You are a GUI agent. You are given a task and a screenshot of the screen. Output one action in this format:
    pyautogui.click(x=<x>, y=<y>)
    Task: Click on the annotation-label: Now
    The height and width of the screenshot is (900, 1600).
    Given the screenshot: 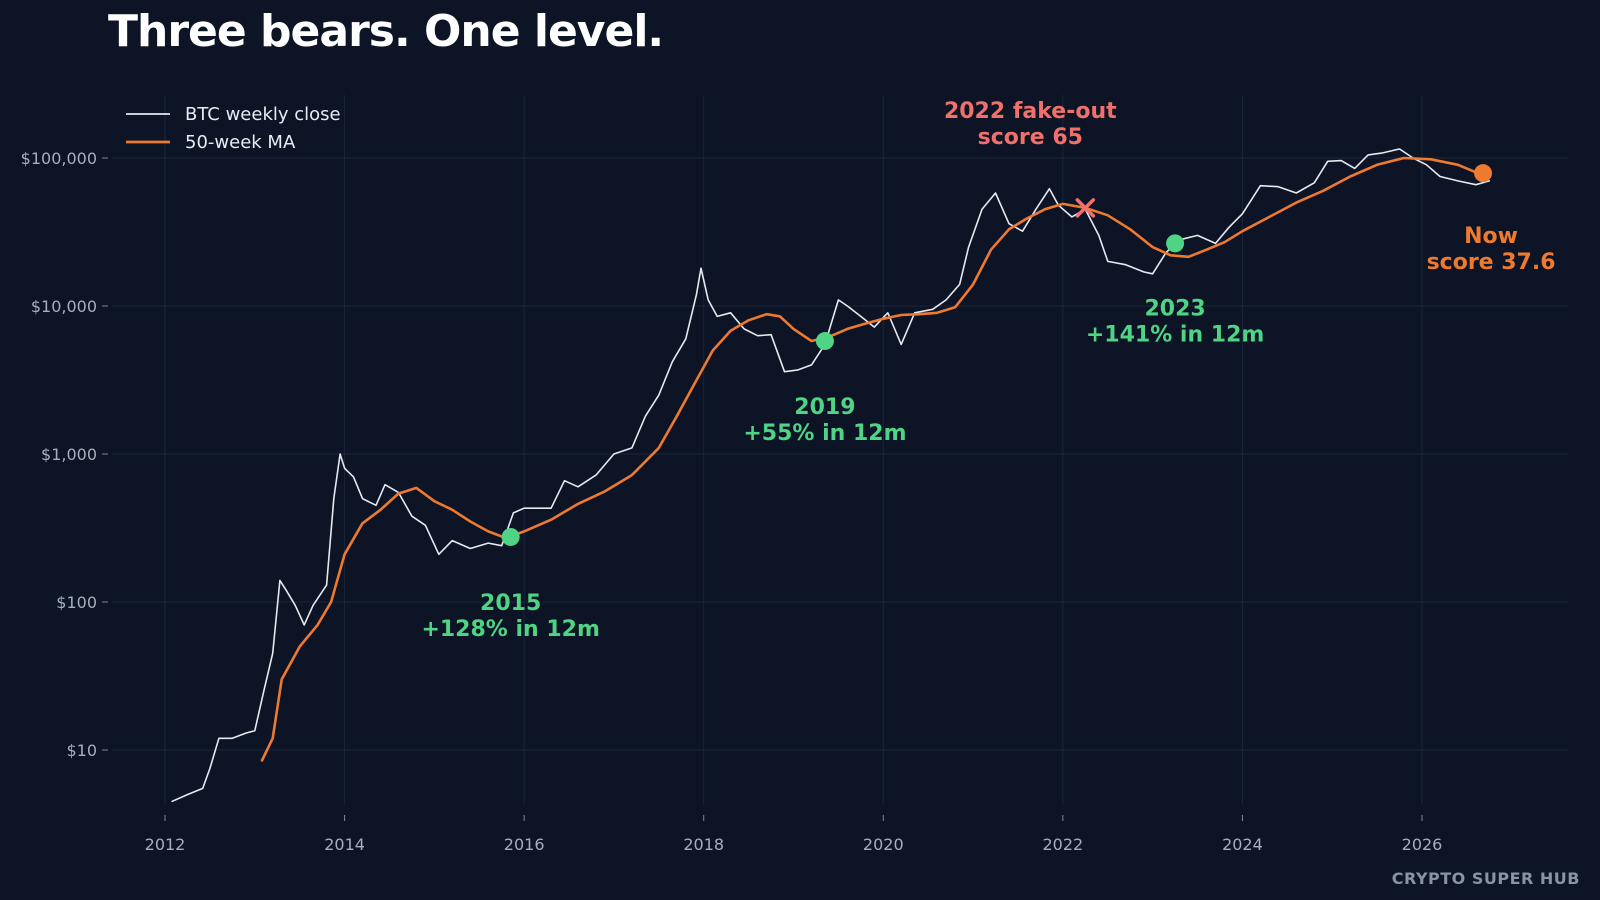 What is the action you would take?
    pyautogui.click(x=1491, y=236)
    